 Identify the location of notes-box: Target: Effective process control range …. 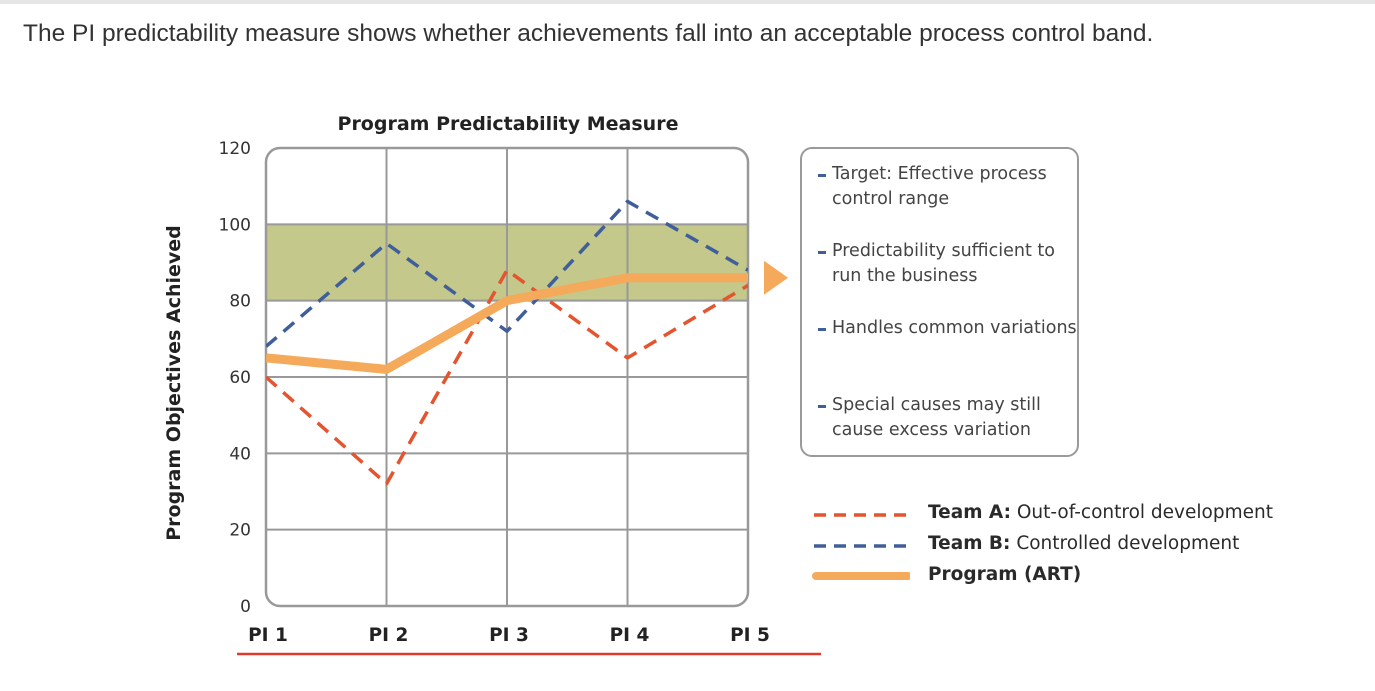
(939, 302).